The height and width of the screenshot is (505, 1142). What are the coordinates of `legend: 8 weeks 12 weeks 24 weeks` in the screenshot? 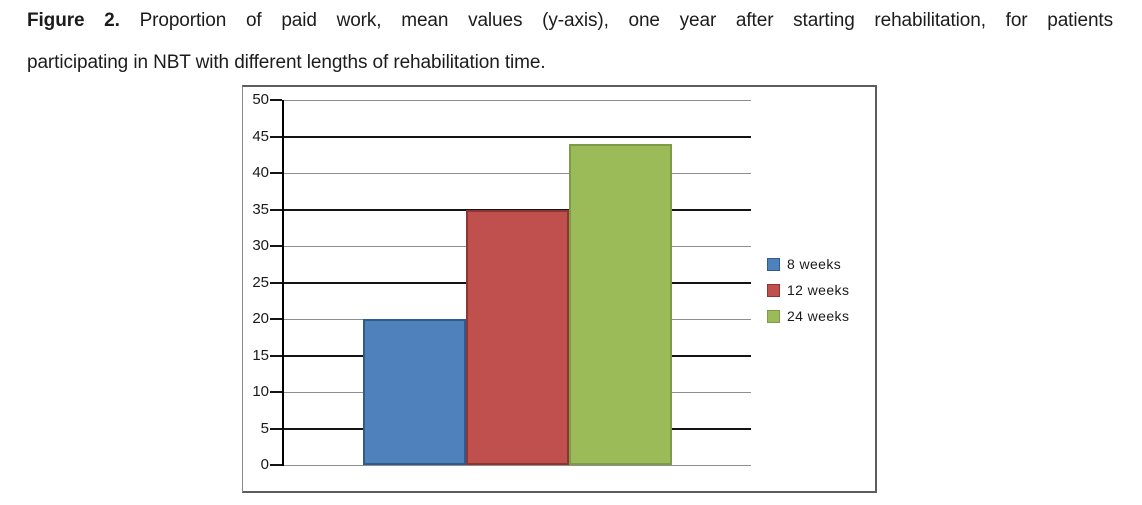 It's located at (808, 290).